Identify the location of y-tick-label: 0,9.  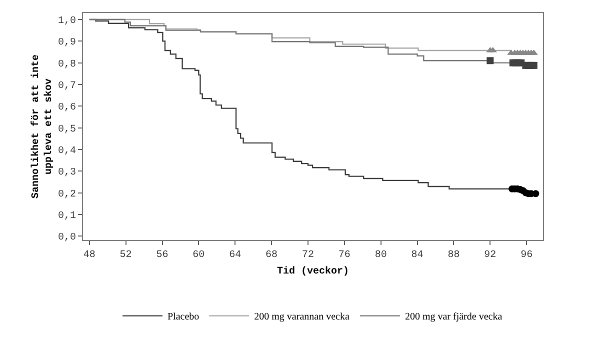
(67, 43).